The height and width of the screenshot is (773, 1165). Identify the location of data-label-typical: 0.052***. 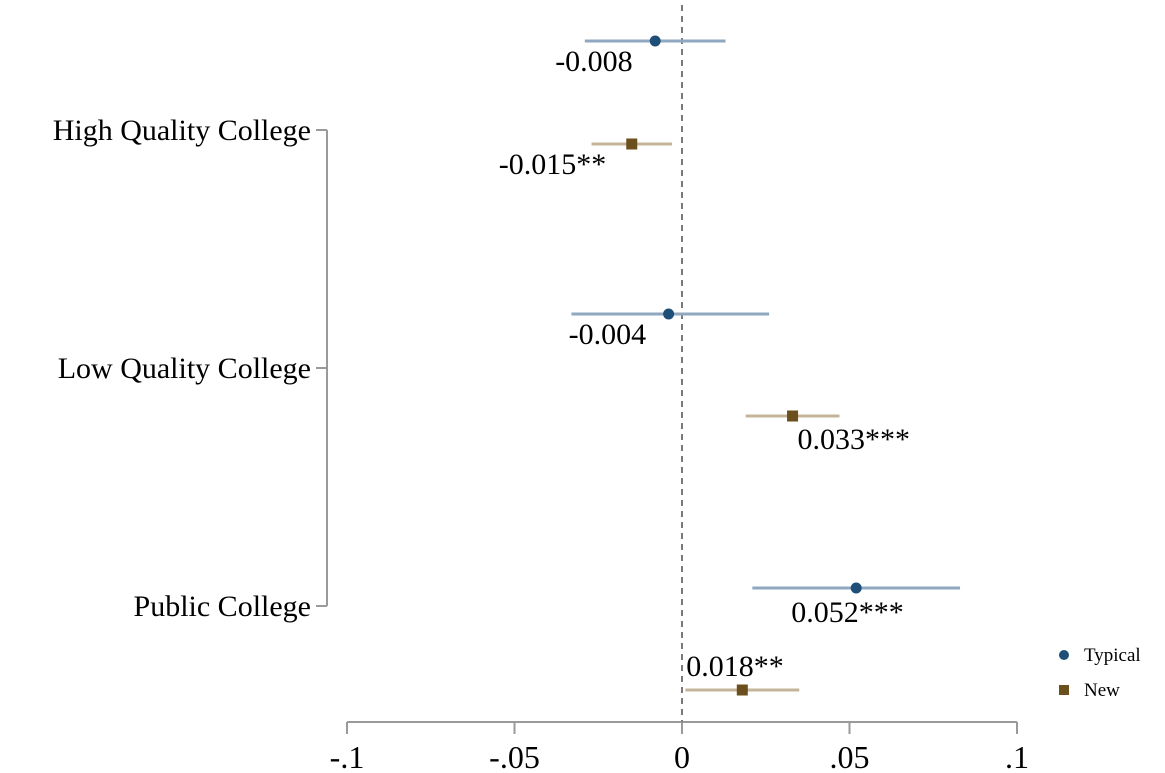
(847, 612).